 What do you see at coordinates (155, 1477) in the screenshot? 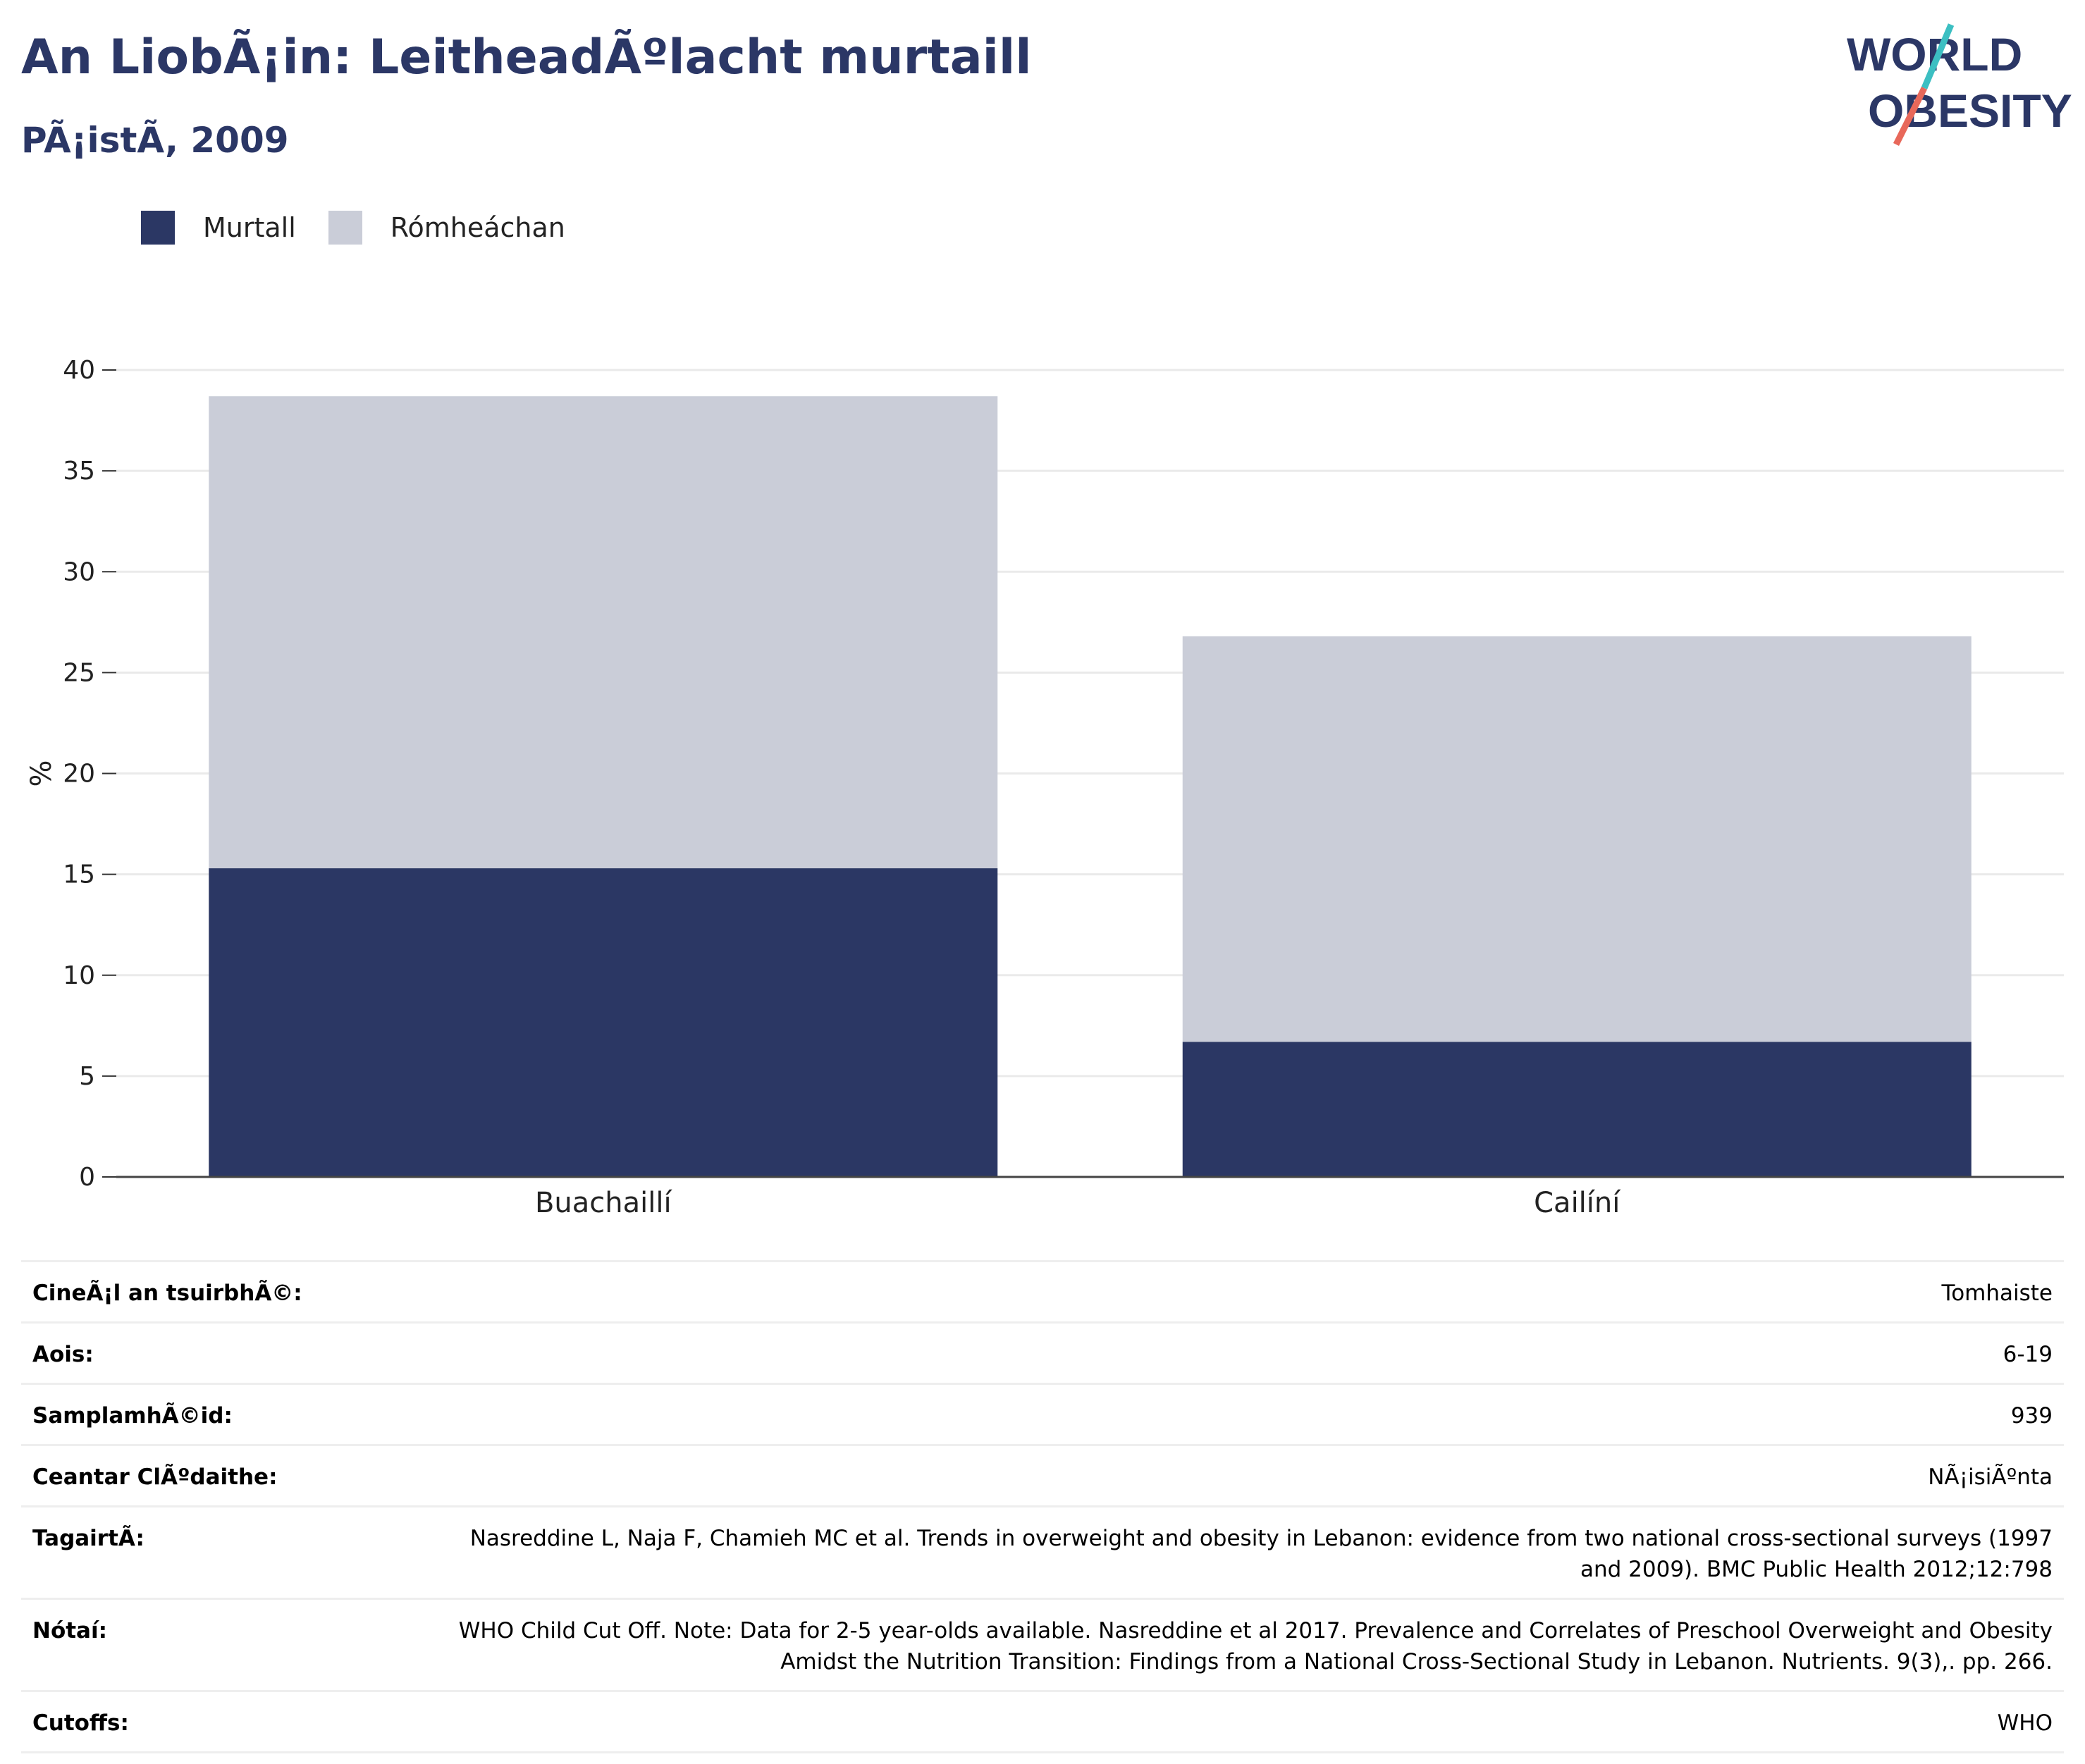
I see `meta-label: Ceantar ClÃºdaithe:` at bounding box center [155, 1477].